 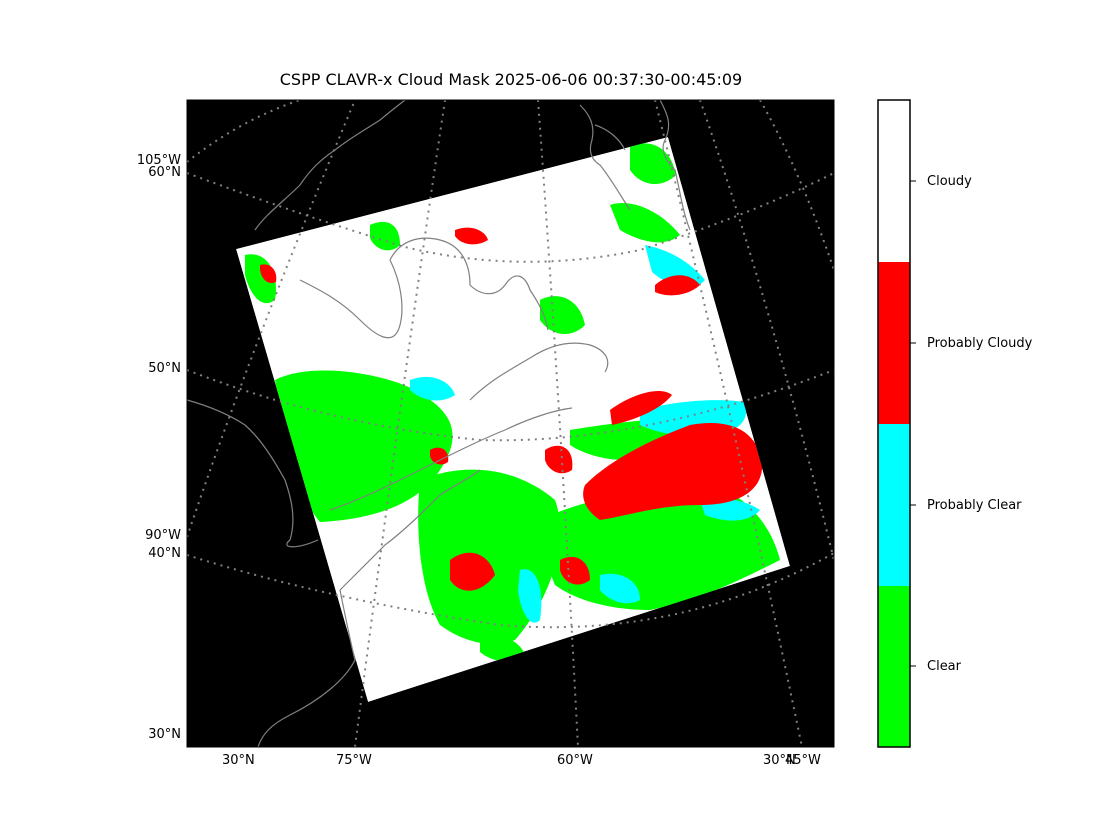 What do you see at coordinates (238, 760) in the screenshot?
I see `label-bottom-30n: 30°N` at bounding box center [238, 760].